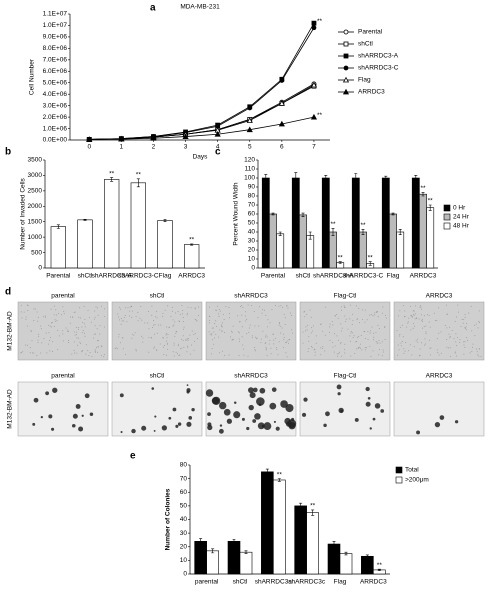 The height and width of the screenshot is (600, 488). What do you see at coordinates (184, 465) in the screenshot?
I see `y-tick-label: 80` at bounding box center [184, 465].